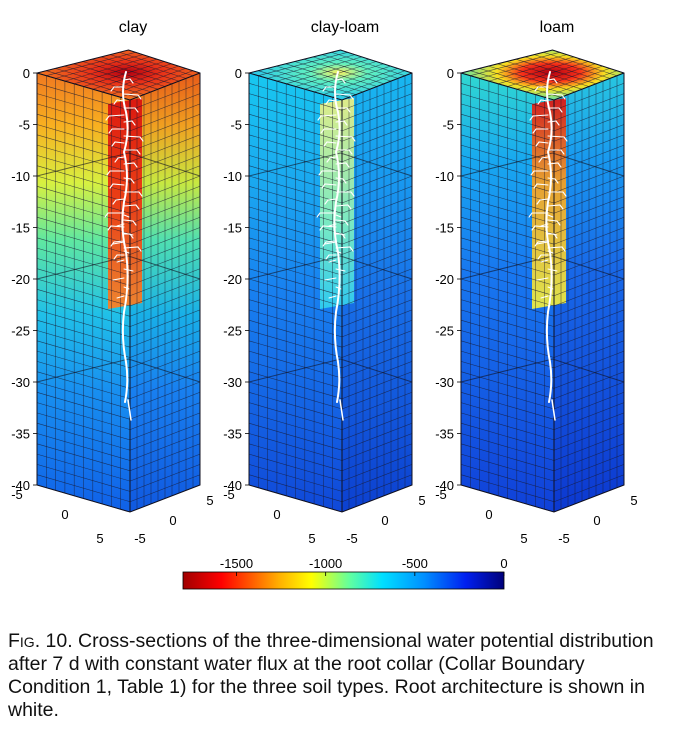 The width and height of the screenshot is (677, 741). What do you see at coordinates (343, 580) in the screenshot?
I see `colorbar-gradient` at bounding box center [343, 580].